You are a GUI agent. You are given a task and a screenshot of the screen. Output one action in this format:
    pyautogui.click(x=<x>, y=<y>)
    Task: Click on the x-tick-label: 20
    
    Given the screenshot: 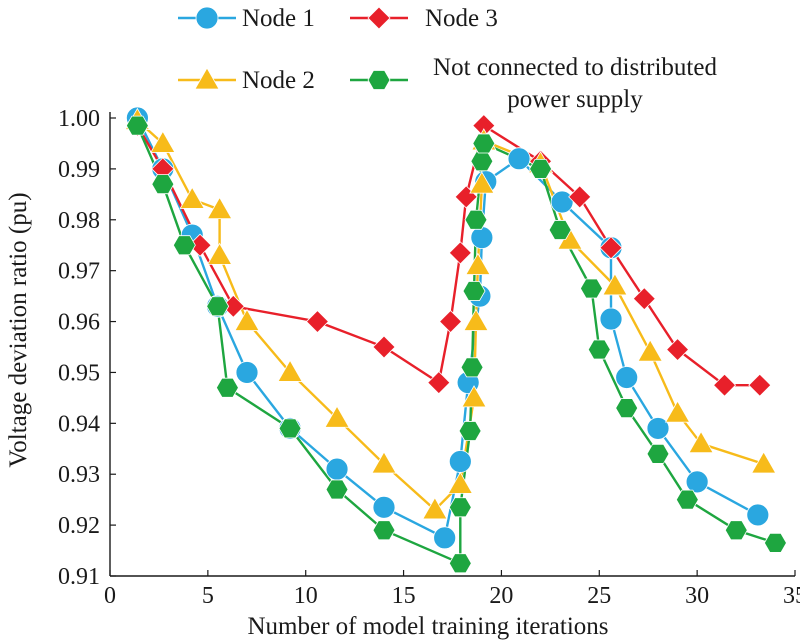 What is the action you would take?
    pyautogui.click(x=501, y=596)
    